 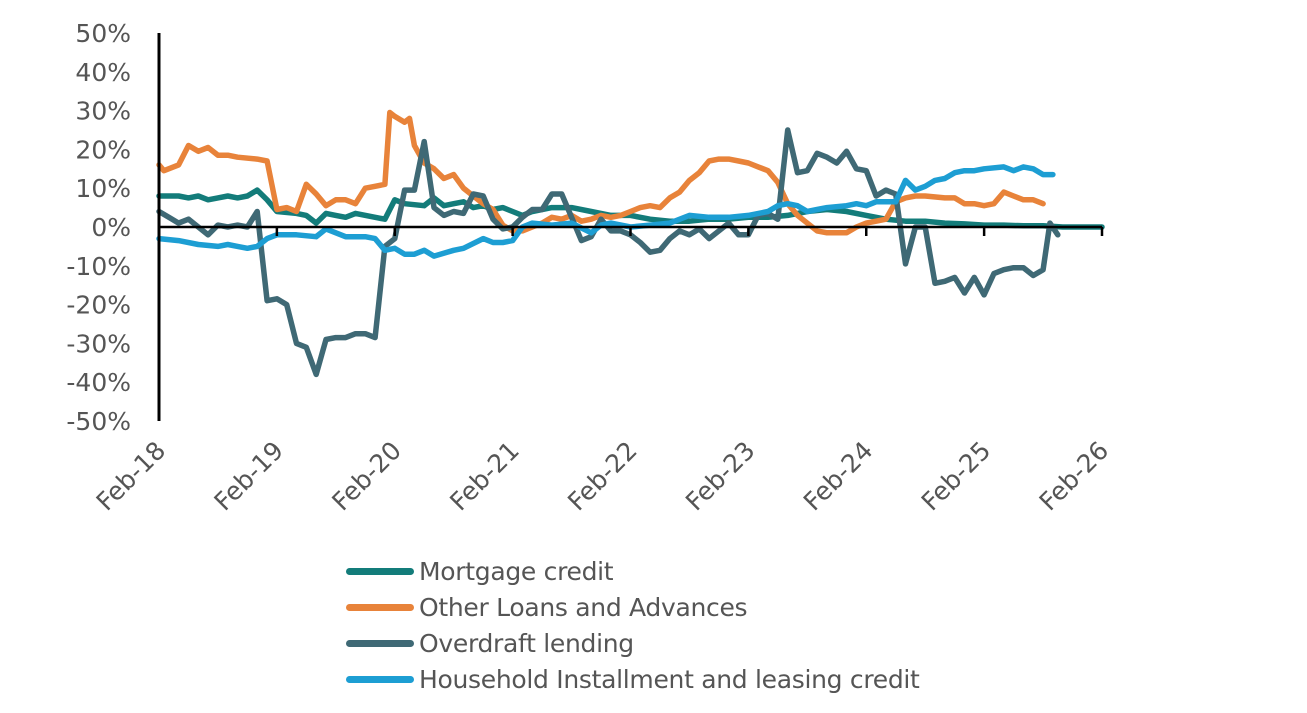 What do you see at coordinates (98, 421) in the screenshot?
I see `y-tick-label: -50%` at bounding box center [98, 421].